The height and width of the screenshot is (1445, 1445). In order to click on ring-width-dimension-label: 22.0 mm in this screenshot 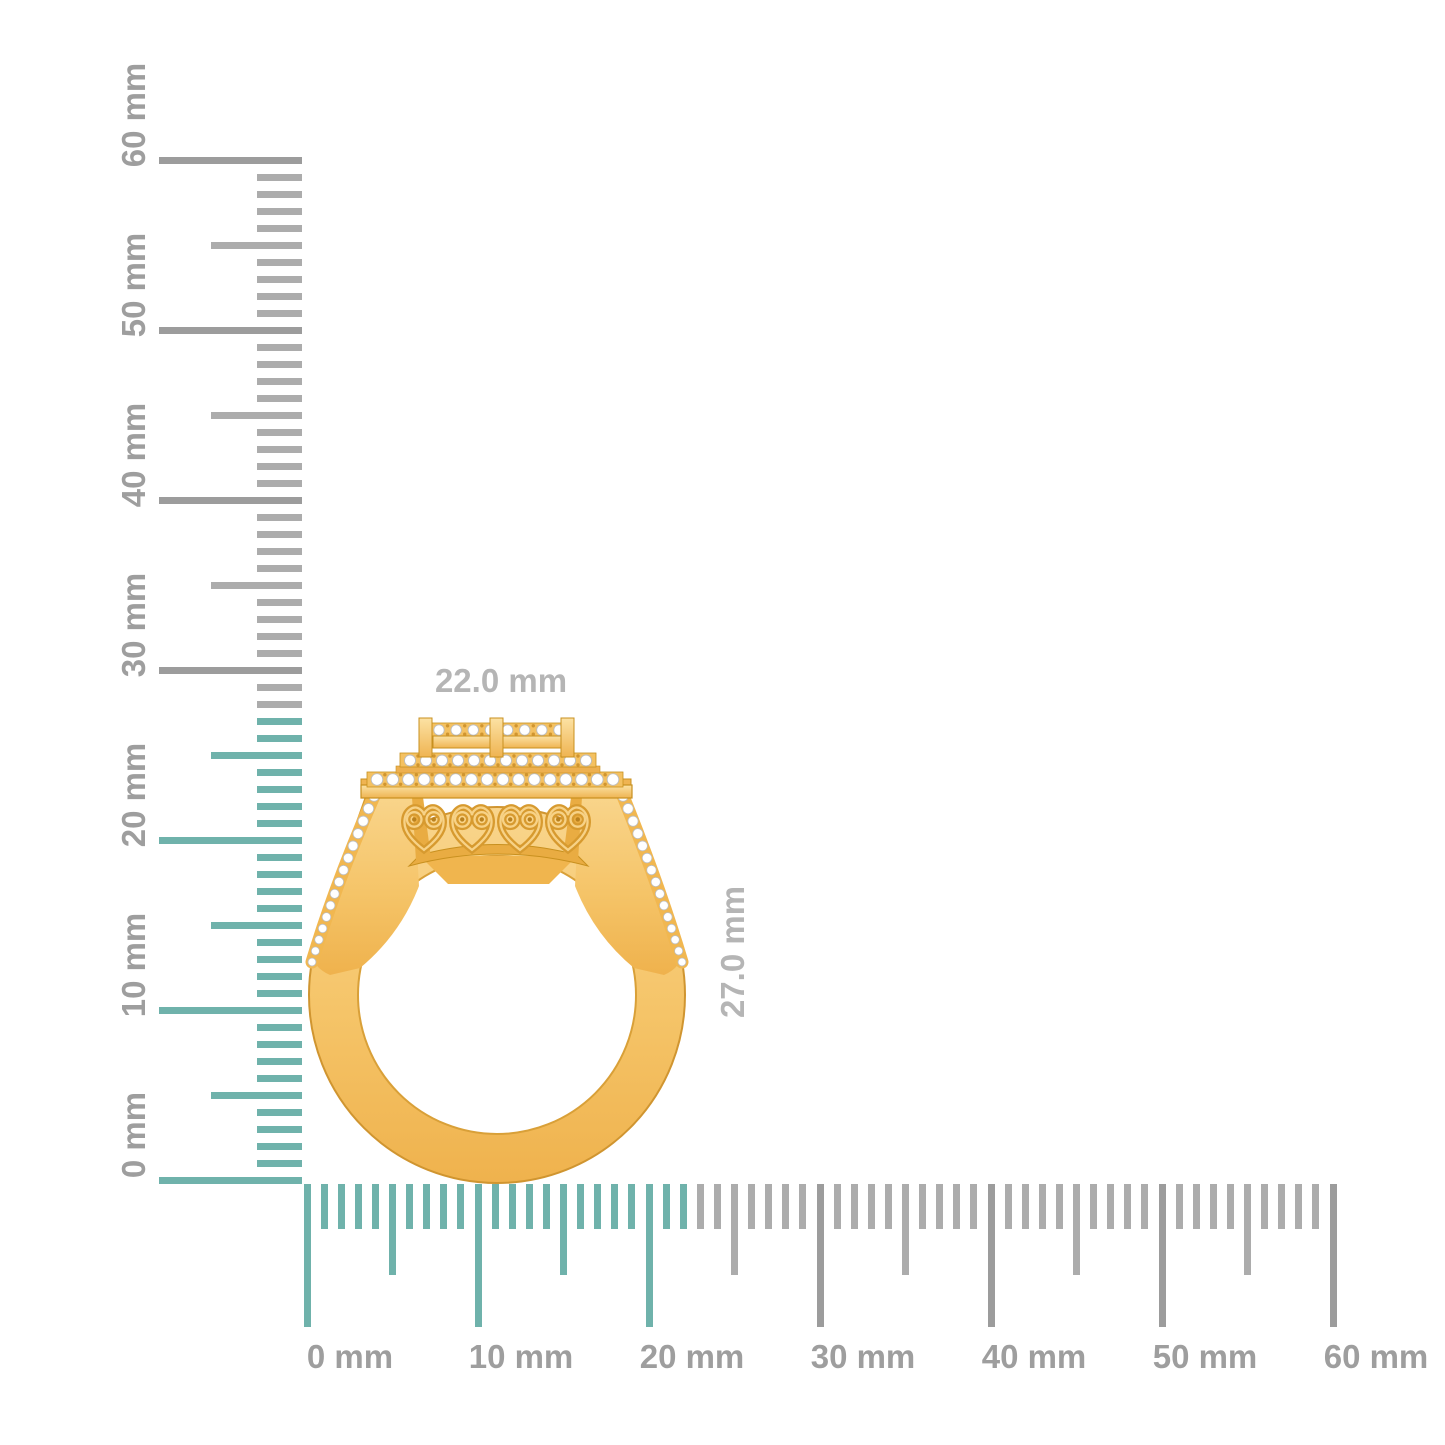, I will do `click(501, 680)`.